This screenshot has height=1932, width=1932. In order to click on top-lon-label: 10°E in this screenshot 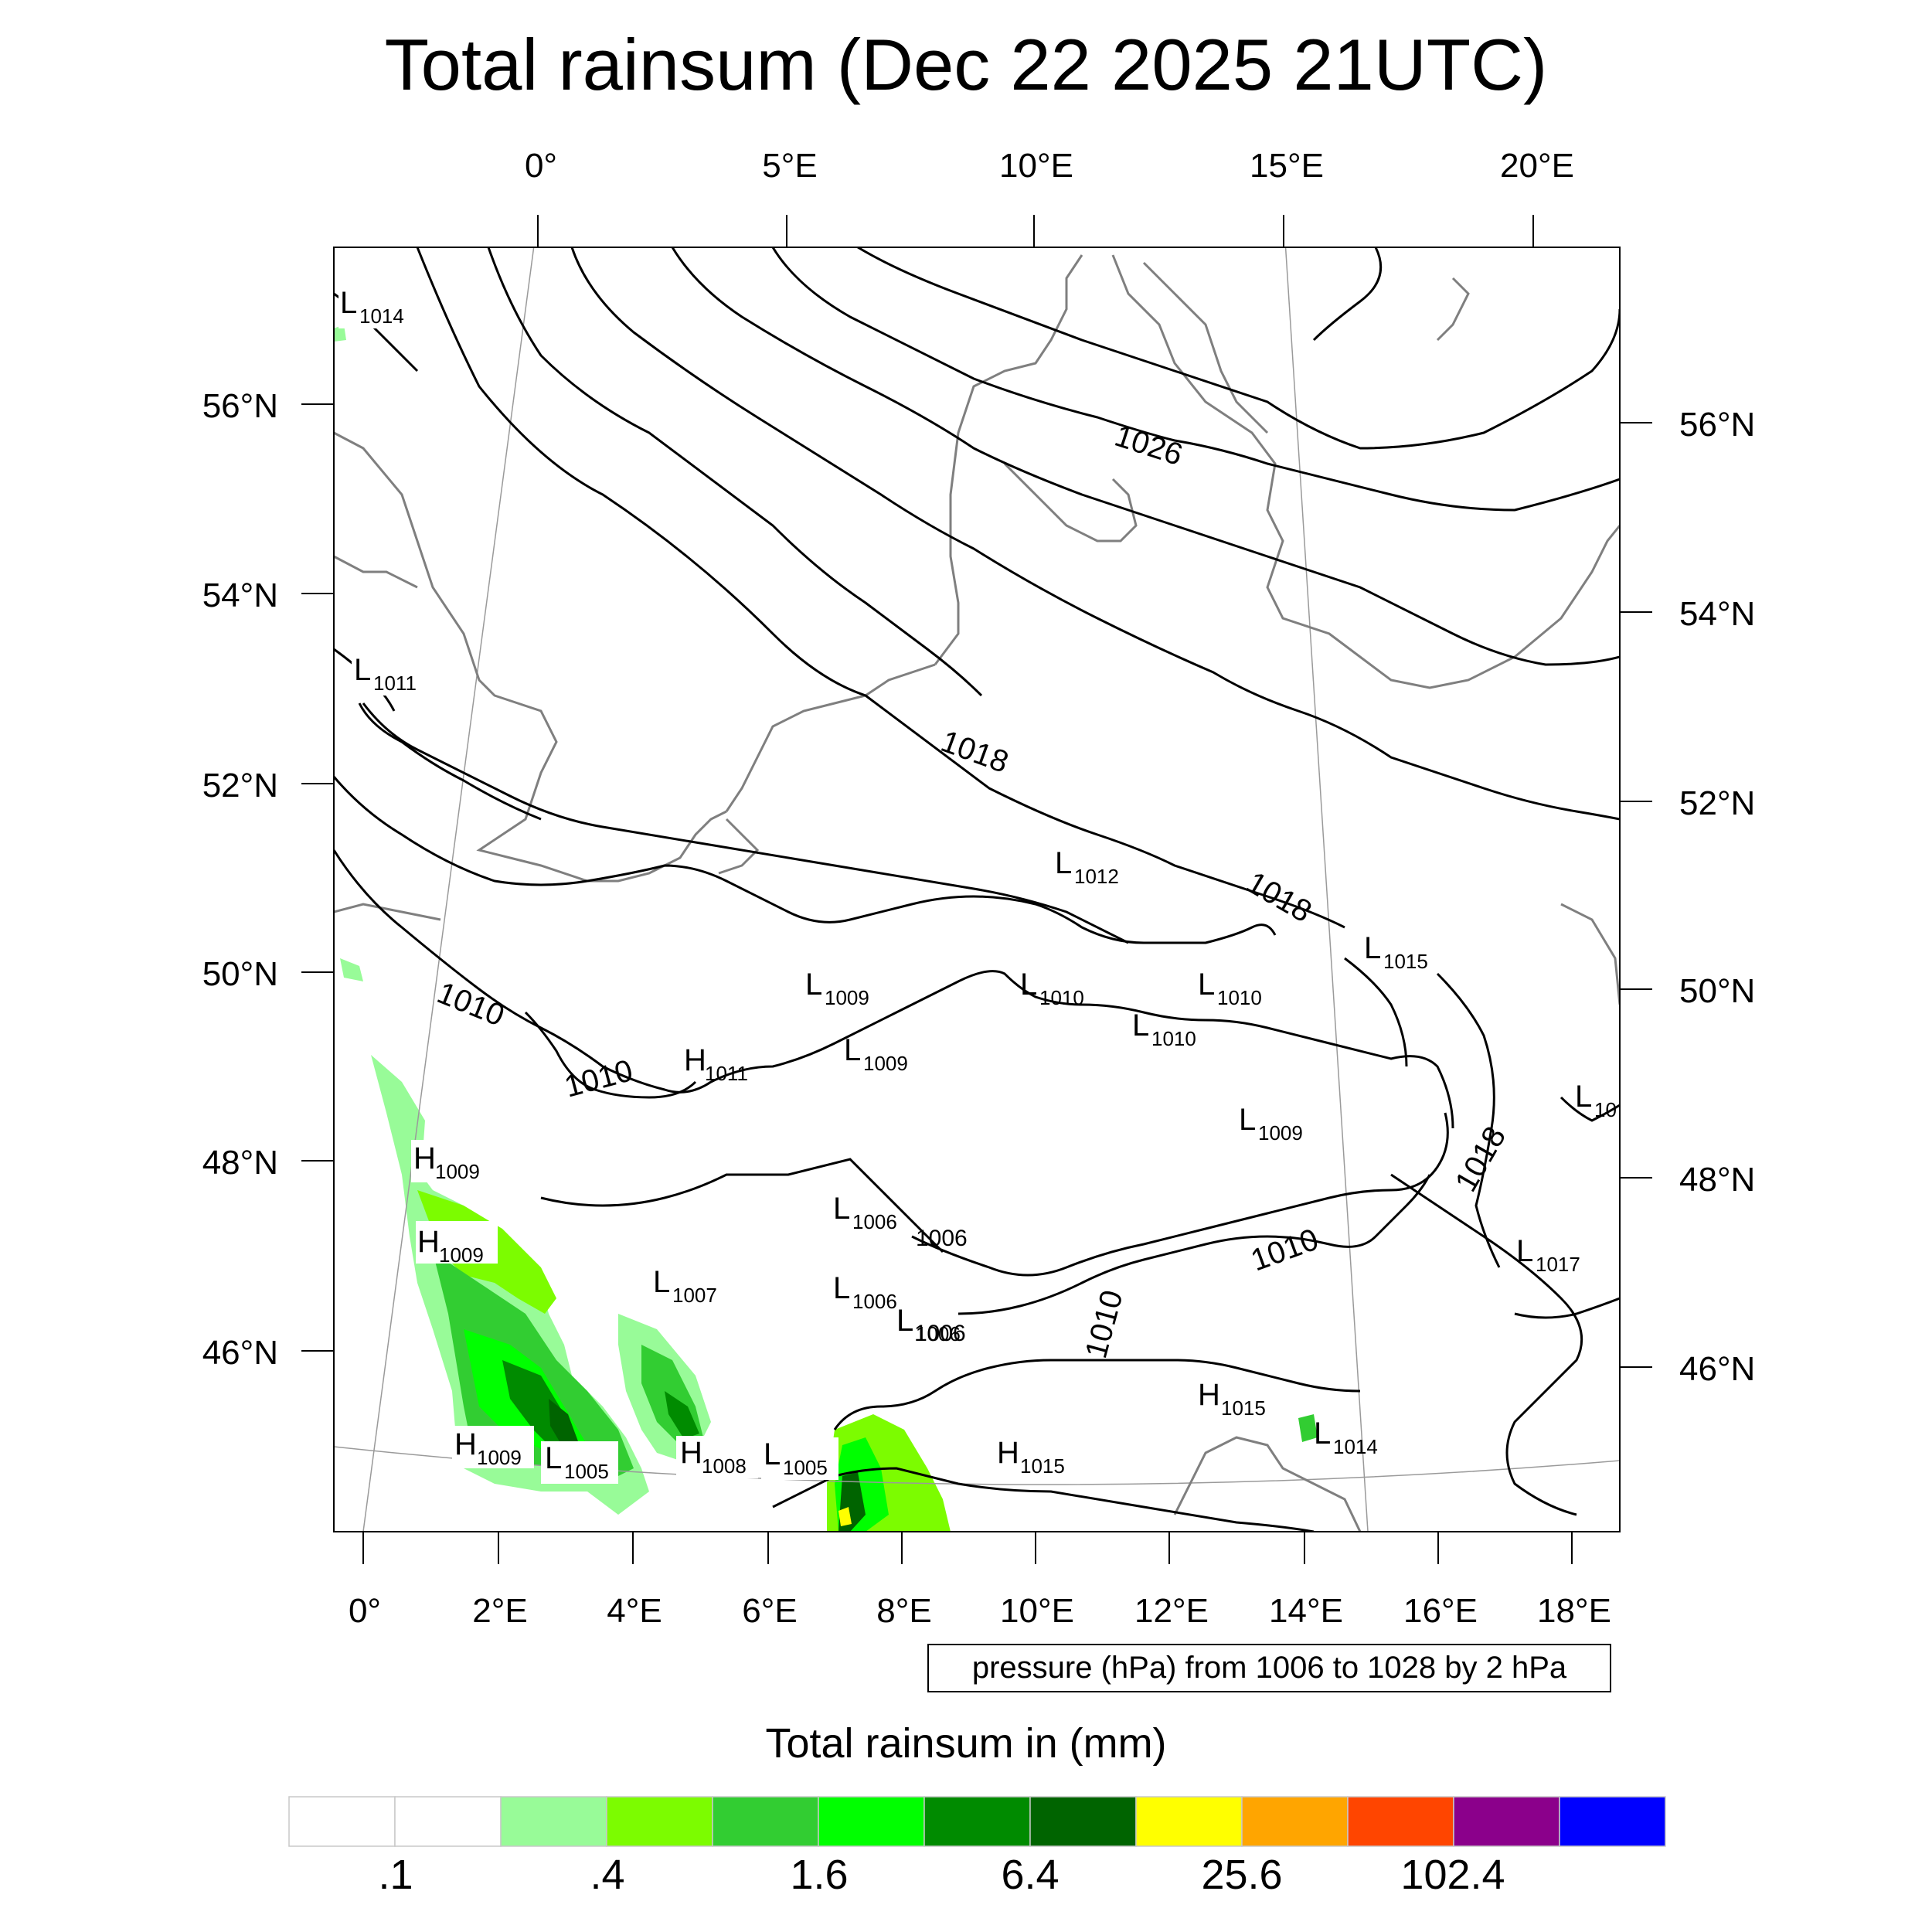, I will do `click(1036, 166)`.